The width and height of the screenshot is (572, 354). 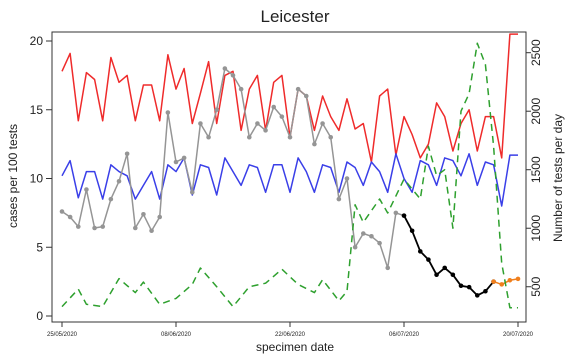 I want to click on left-y-tick-label: 20, so click(x=37, y=41).